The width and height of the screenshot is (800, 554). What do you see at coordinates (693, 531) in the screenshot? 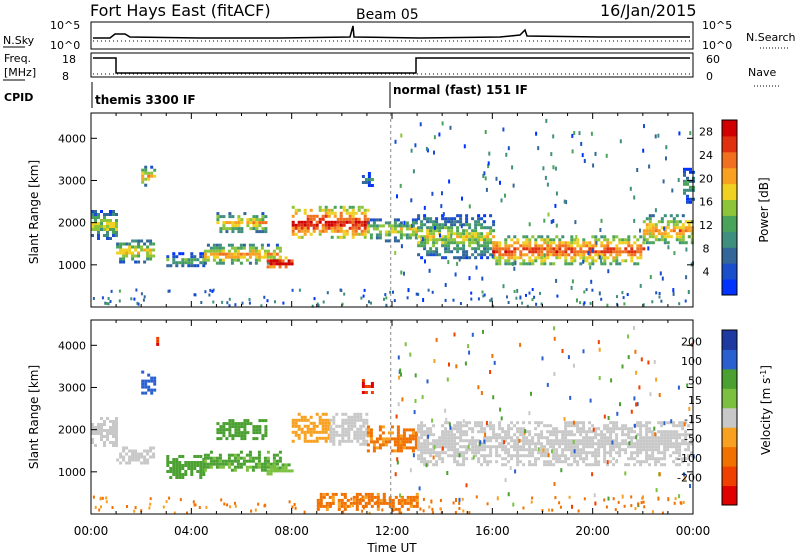
I see `x-tick-label: 00:00` at bounding box center [693, 531].